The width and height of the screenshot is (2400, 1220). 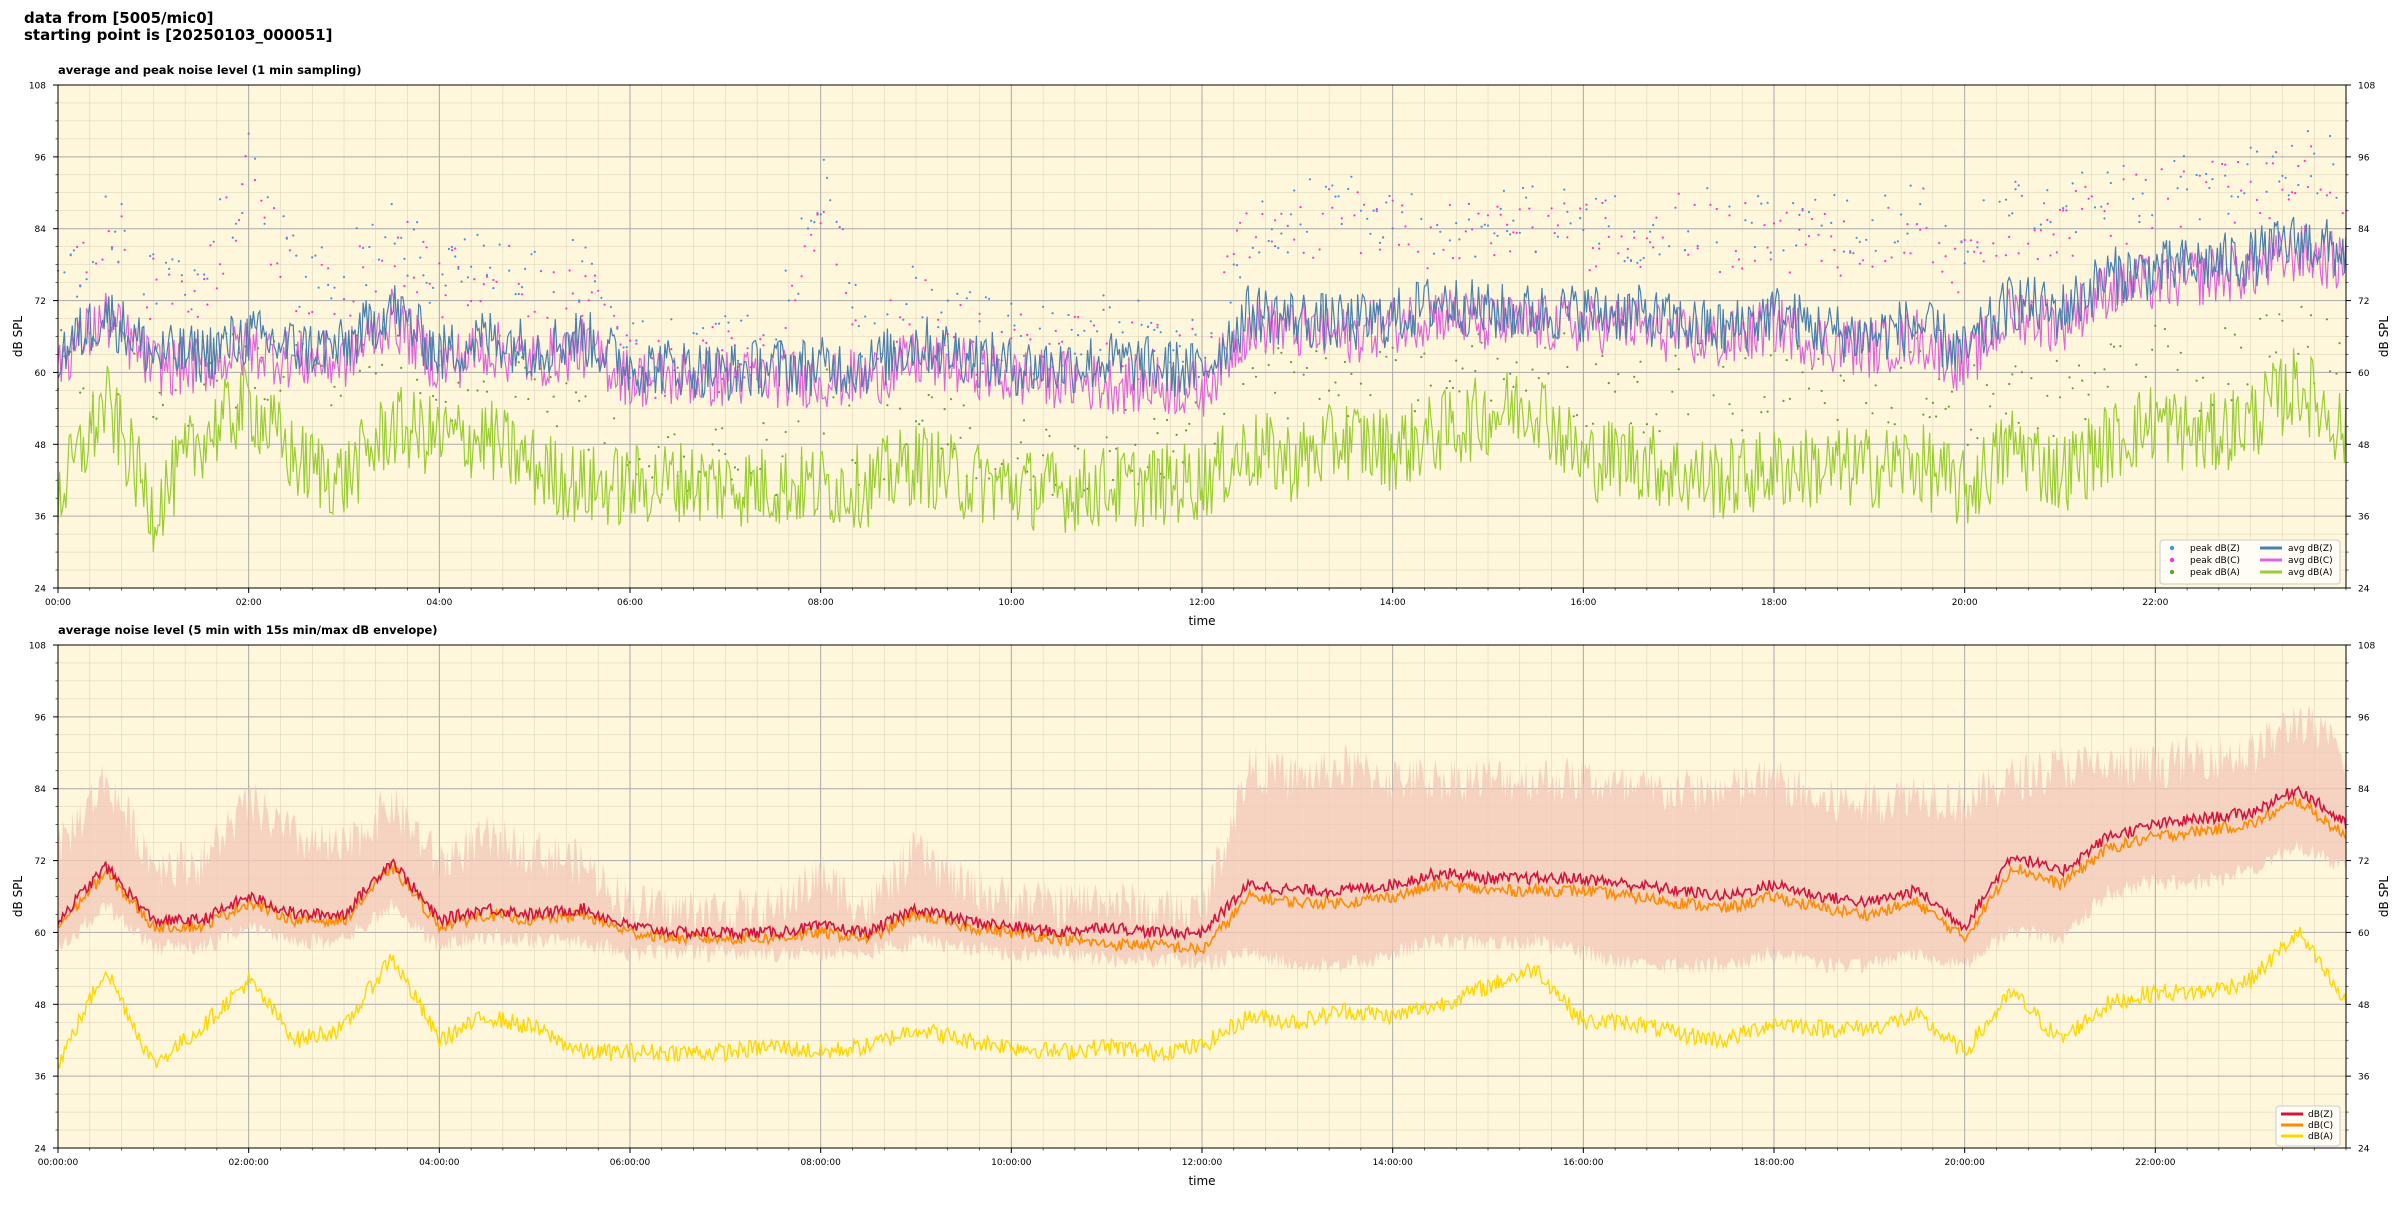 What do you see at coordinates (2364, 790) in the screenshot?
I see `y-tick-label: 84` at bounding box center [2364, 790].